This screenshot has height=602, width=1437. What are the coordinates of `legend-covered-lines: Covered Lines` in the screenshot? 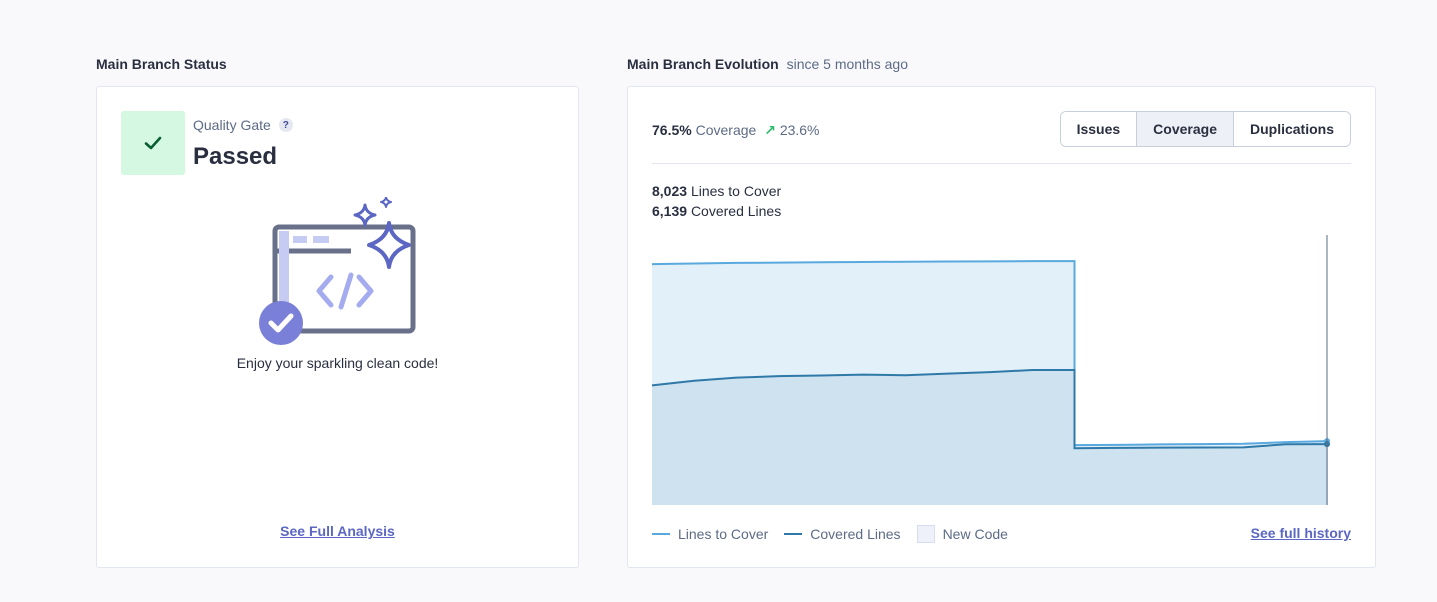 It's located at (842, 534).